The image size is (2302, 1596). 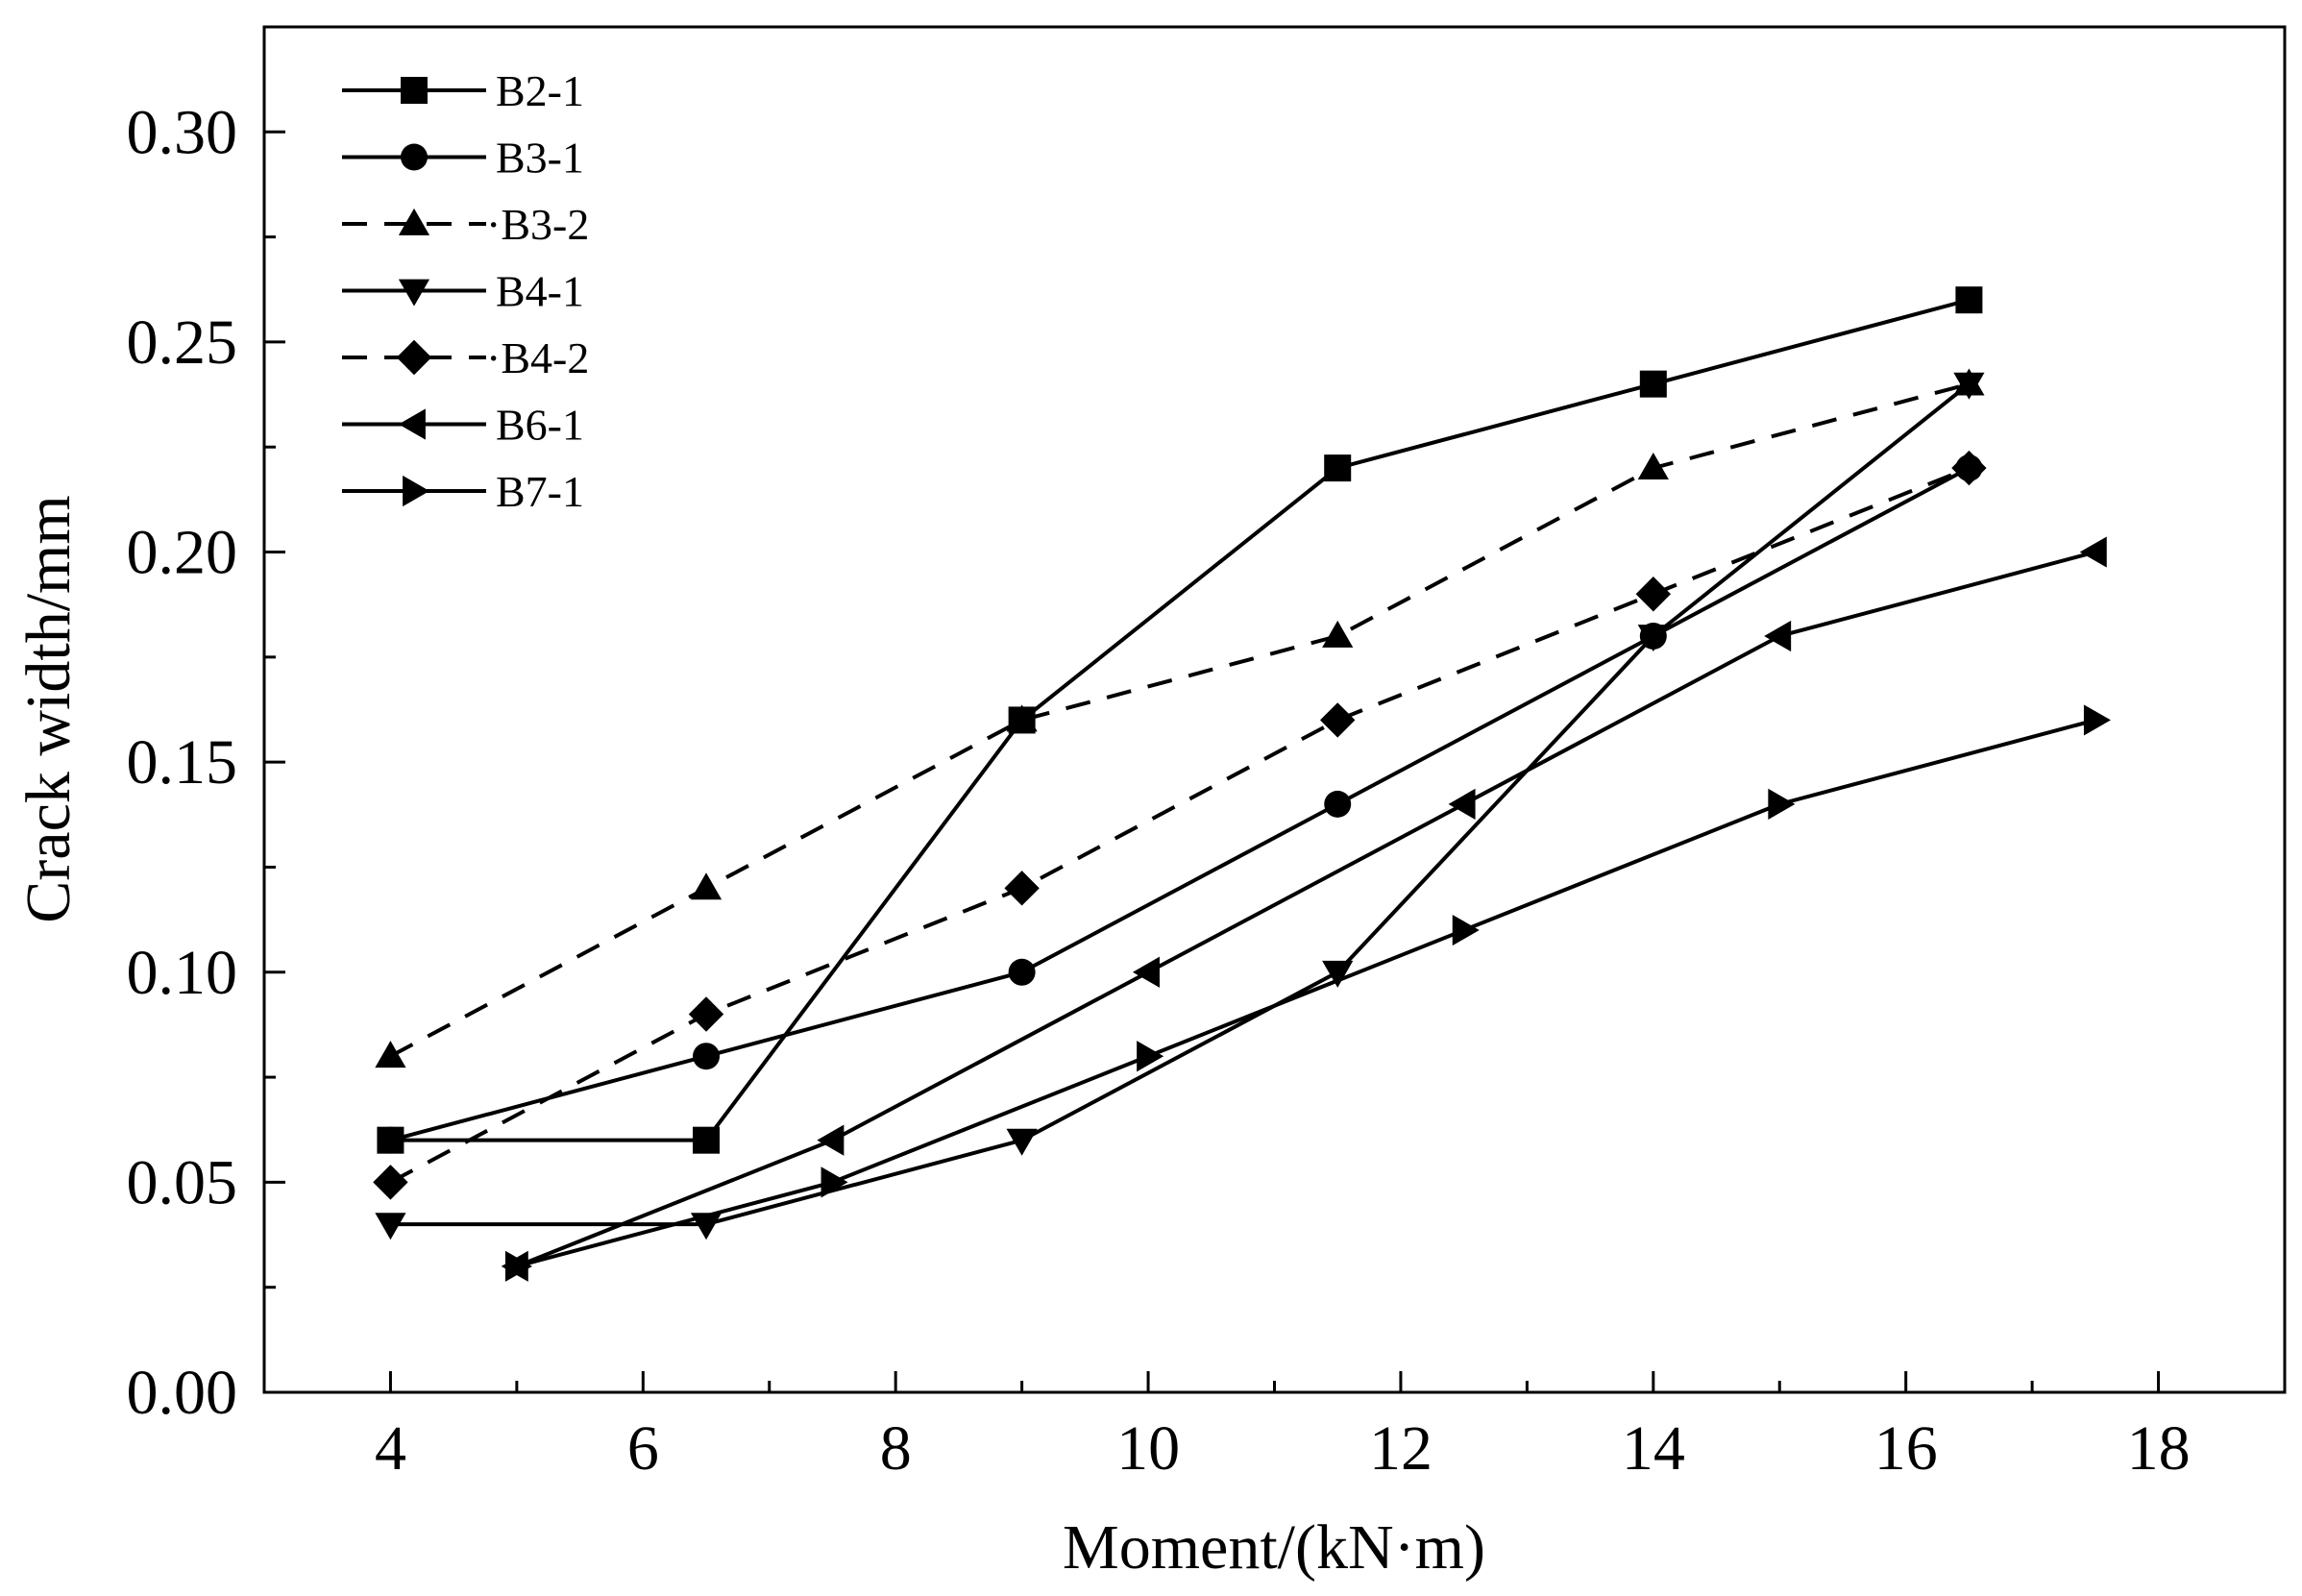 I want to click on legend-item: B6-1, so click(x=463, y=425).